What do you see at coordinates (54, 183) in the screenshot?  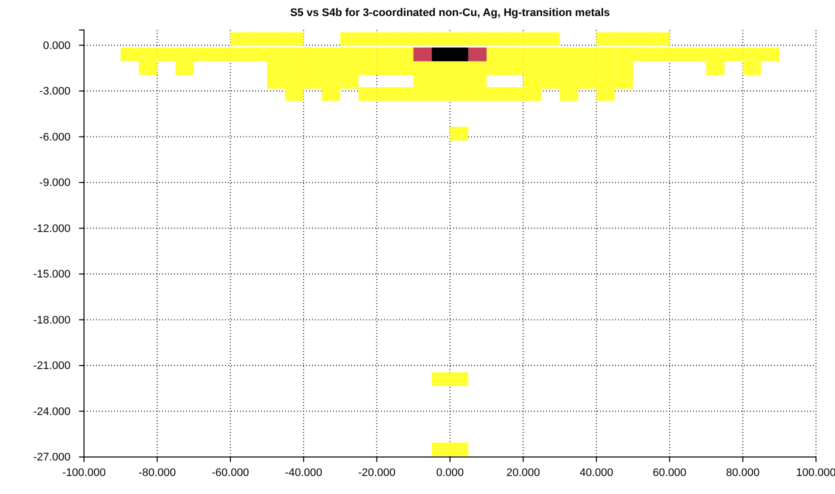 I see `y-tick-label: -9.000` at bounding box center [54, 183].